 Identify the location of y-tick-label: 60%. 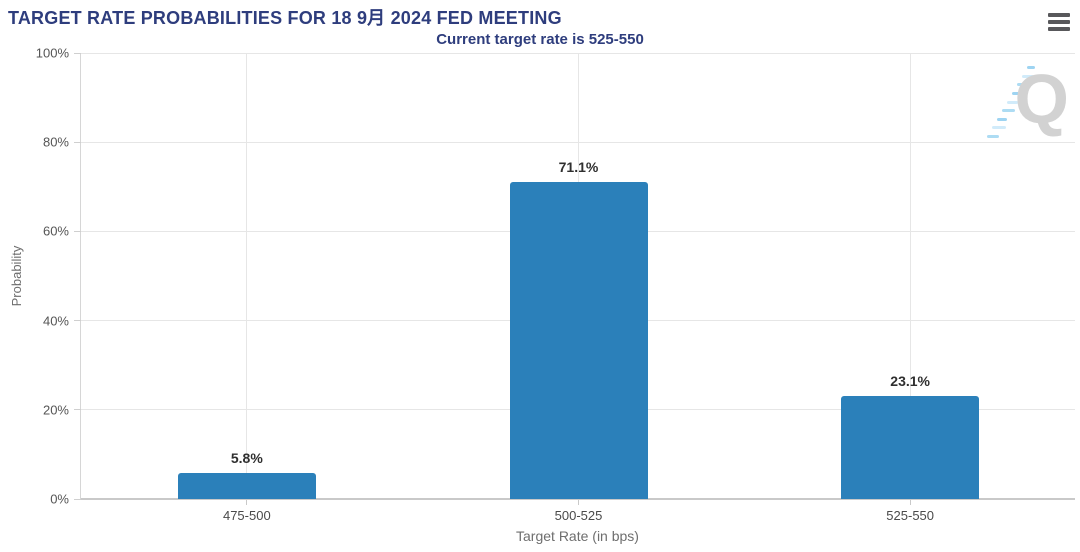
(55, 231).